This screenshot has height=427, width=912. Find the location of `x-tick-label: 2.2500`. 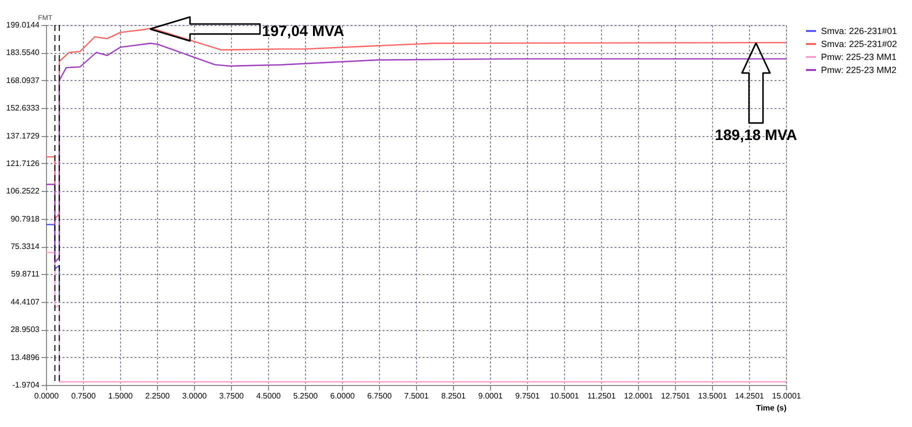

x-tick-label: 2.2500 is located at coordinates (157, 396).